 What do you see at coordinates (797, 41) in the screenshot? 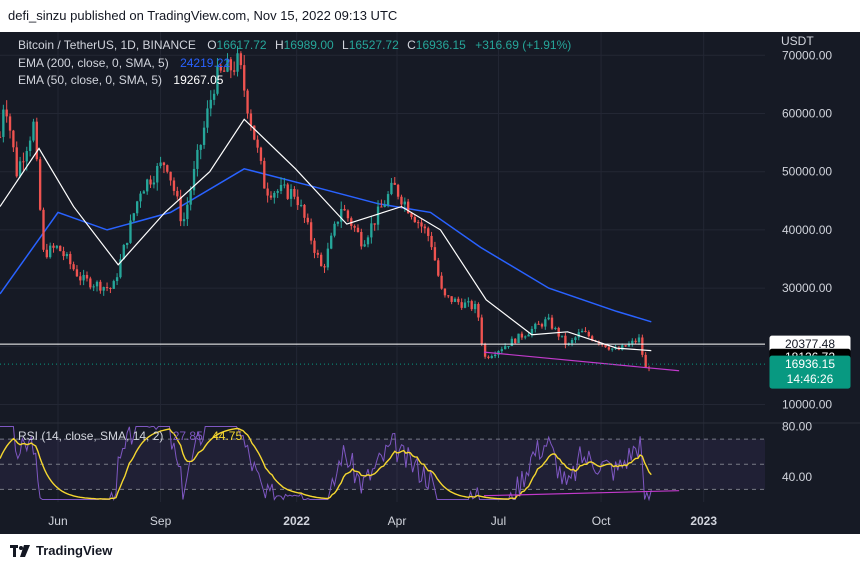
I see `currency-label: USDT` at bounding box center [797, 41].